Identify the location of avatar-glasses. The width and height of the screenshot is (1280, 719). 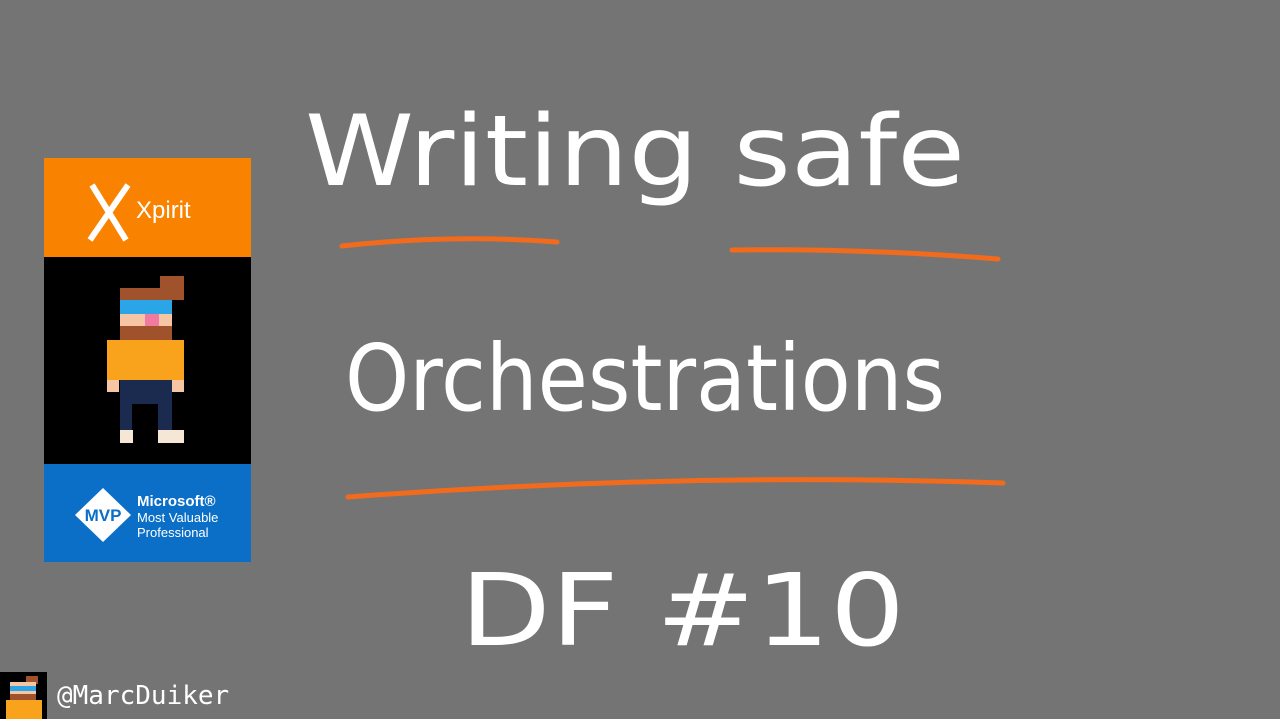
(23, 688).